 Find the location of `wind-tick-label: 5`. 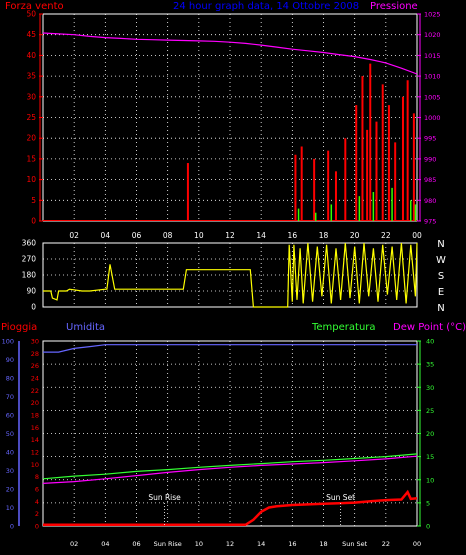

wind-tick-label: 5 is located at coordinates (33, 200).